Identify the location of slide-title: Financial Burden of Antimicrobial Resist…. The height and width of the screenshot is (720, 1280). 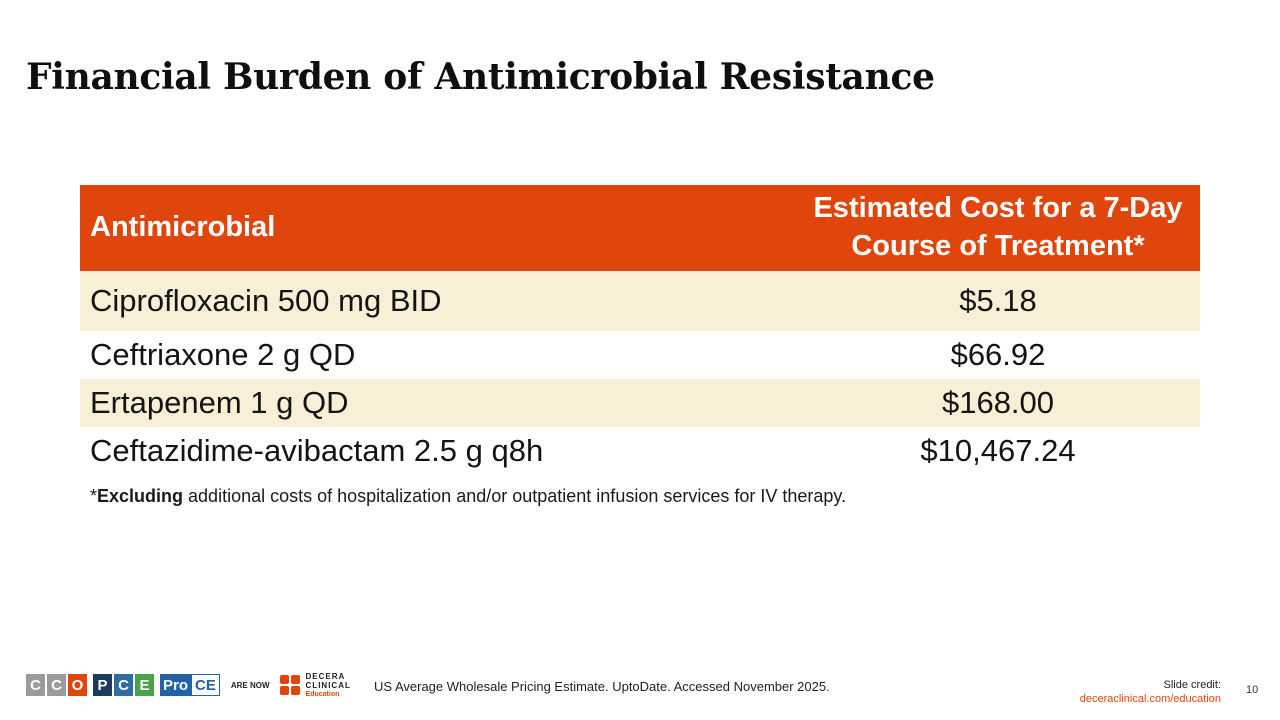
(480, 77).